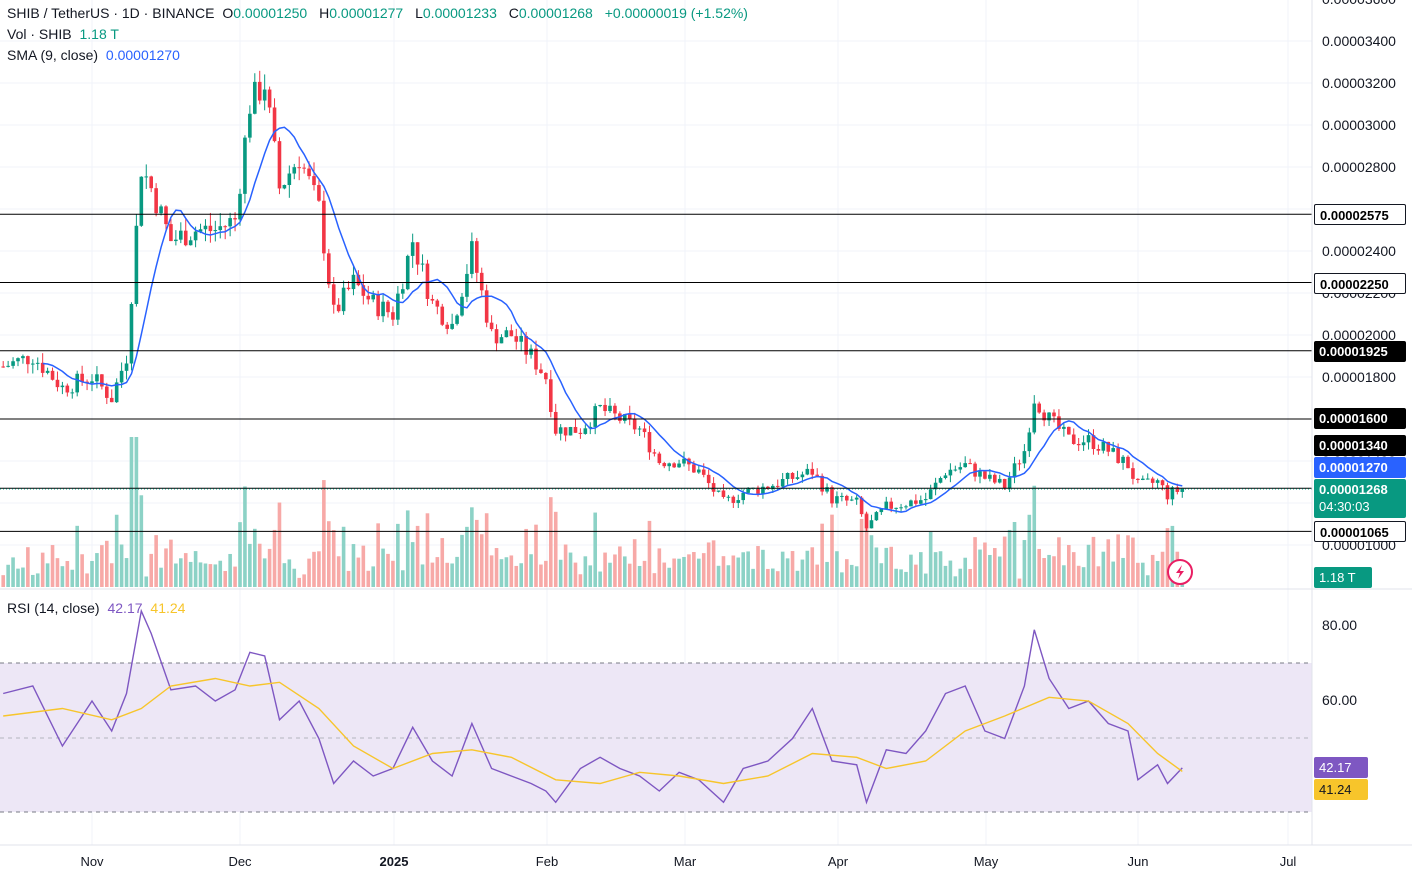 Image resolution: width=1412 pixels, height=871 pixels. I want to click on lightning-icon, so click(1180, 572).